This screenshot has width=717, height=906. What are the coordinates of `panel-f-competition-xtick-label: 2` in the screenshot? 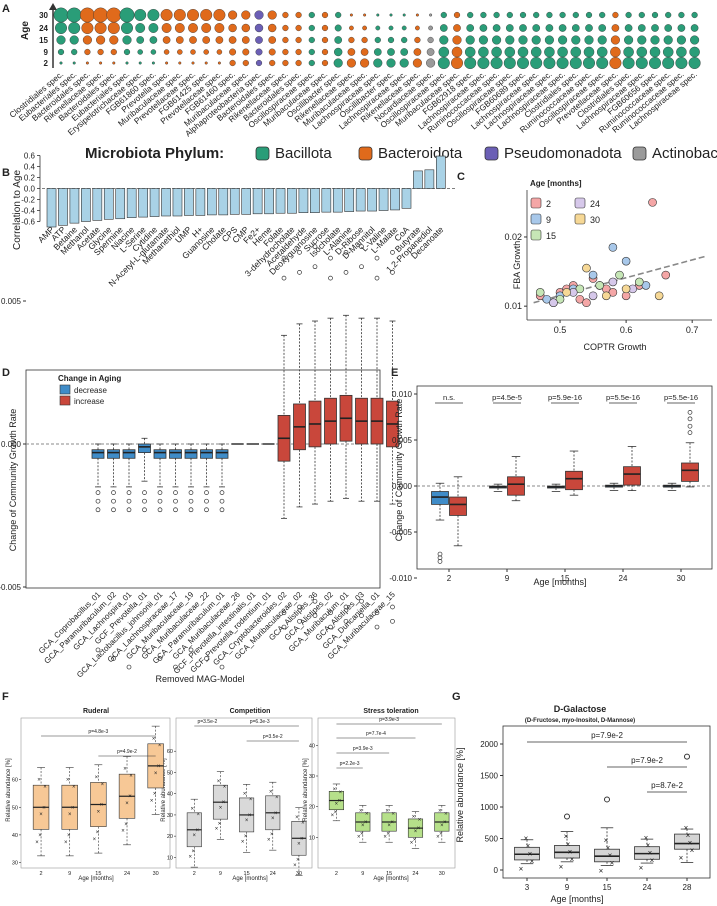 It's located at (194, 874).